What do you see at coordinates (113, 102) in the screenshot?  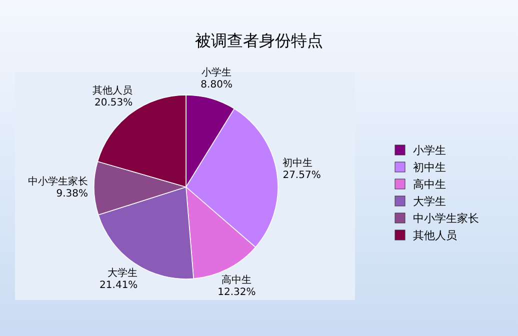 I see `data-label: 20.53%` at bounding box center [113, 102].